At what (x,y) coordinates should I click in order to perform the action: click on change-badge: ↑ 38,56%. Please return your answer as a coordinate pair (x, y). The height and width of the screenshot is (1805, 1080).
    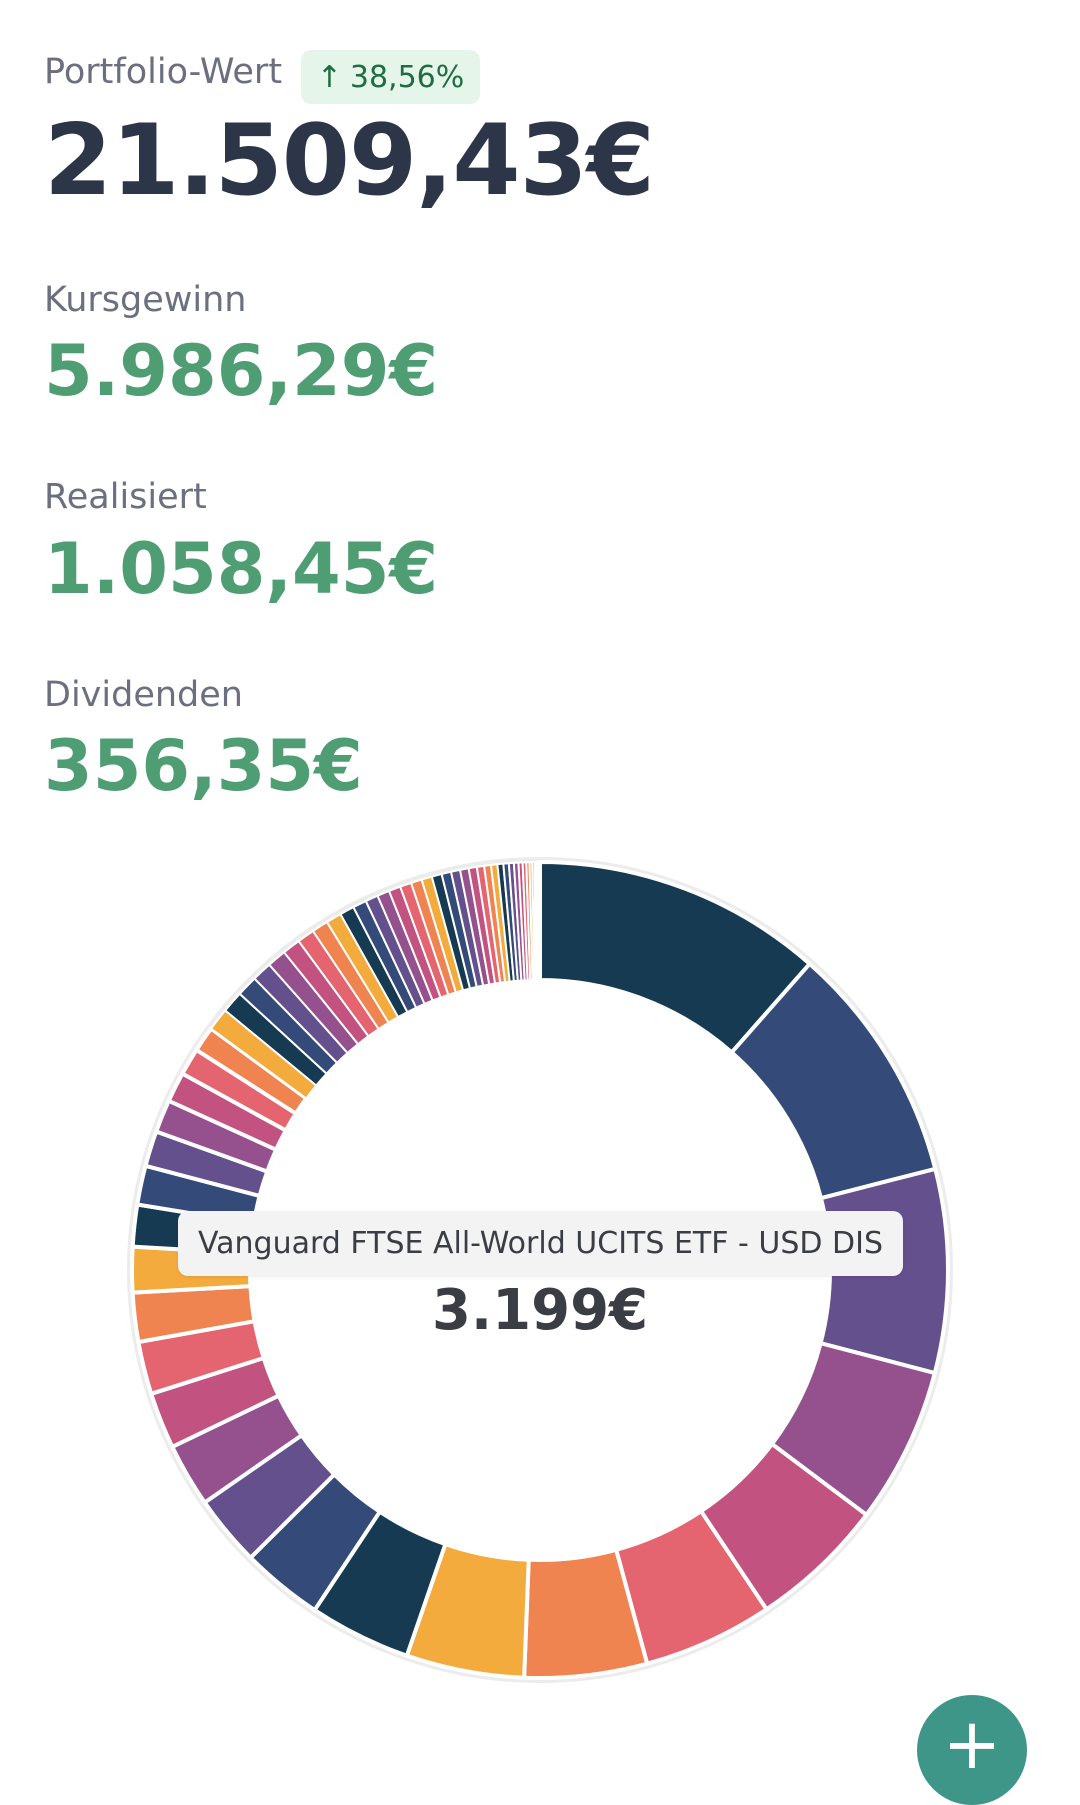
    Looking at the image, I should click on (390, 77).